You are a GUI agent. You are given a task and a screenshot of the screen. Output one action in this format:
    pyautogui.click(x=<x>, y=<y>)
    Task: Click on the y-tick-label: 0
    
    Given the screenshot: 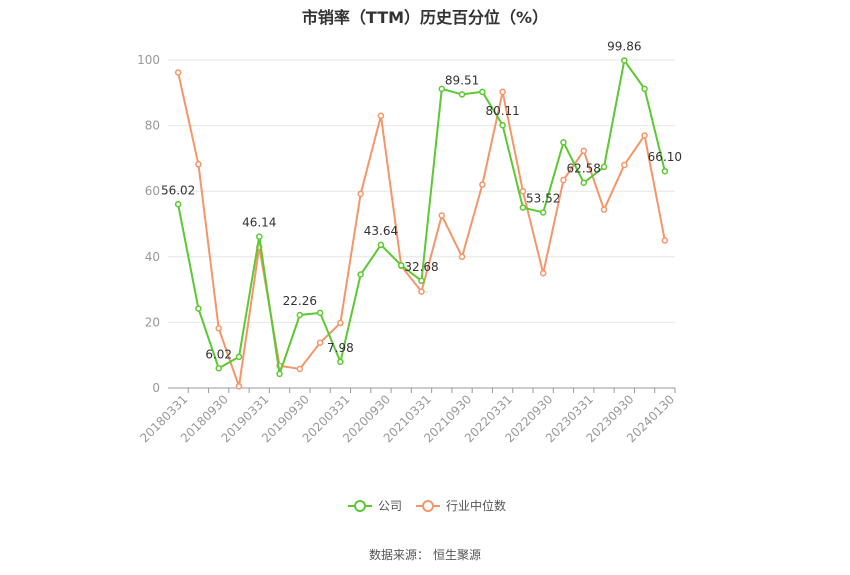 What is the action you would take?
    pyautogui.click(x=156, y=388)
    